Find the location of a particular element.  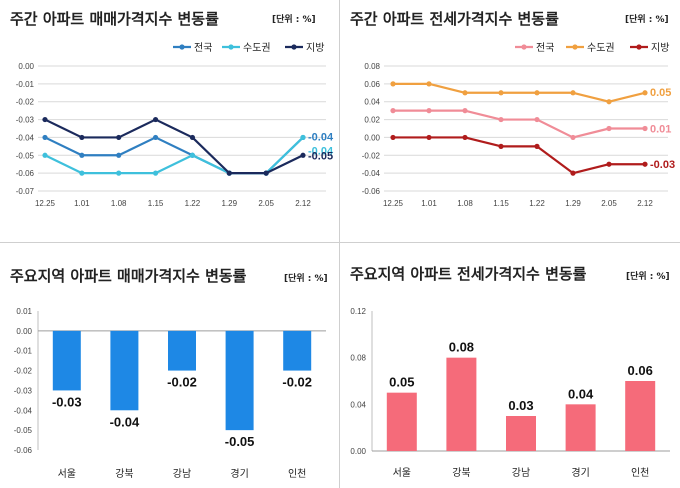

legend-label: 수도권 is located at coordinates (257, 48).